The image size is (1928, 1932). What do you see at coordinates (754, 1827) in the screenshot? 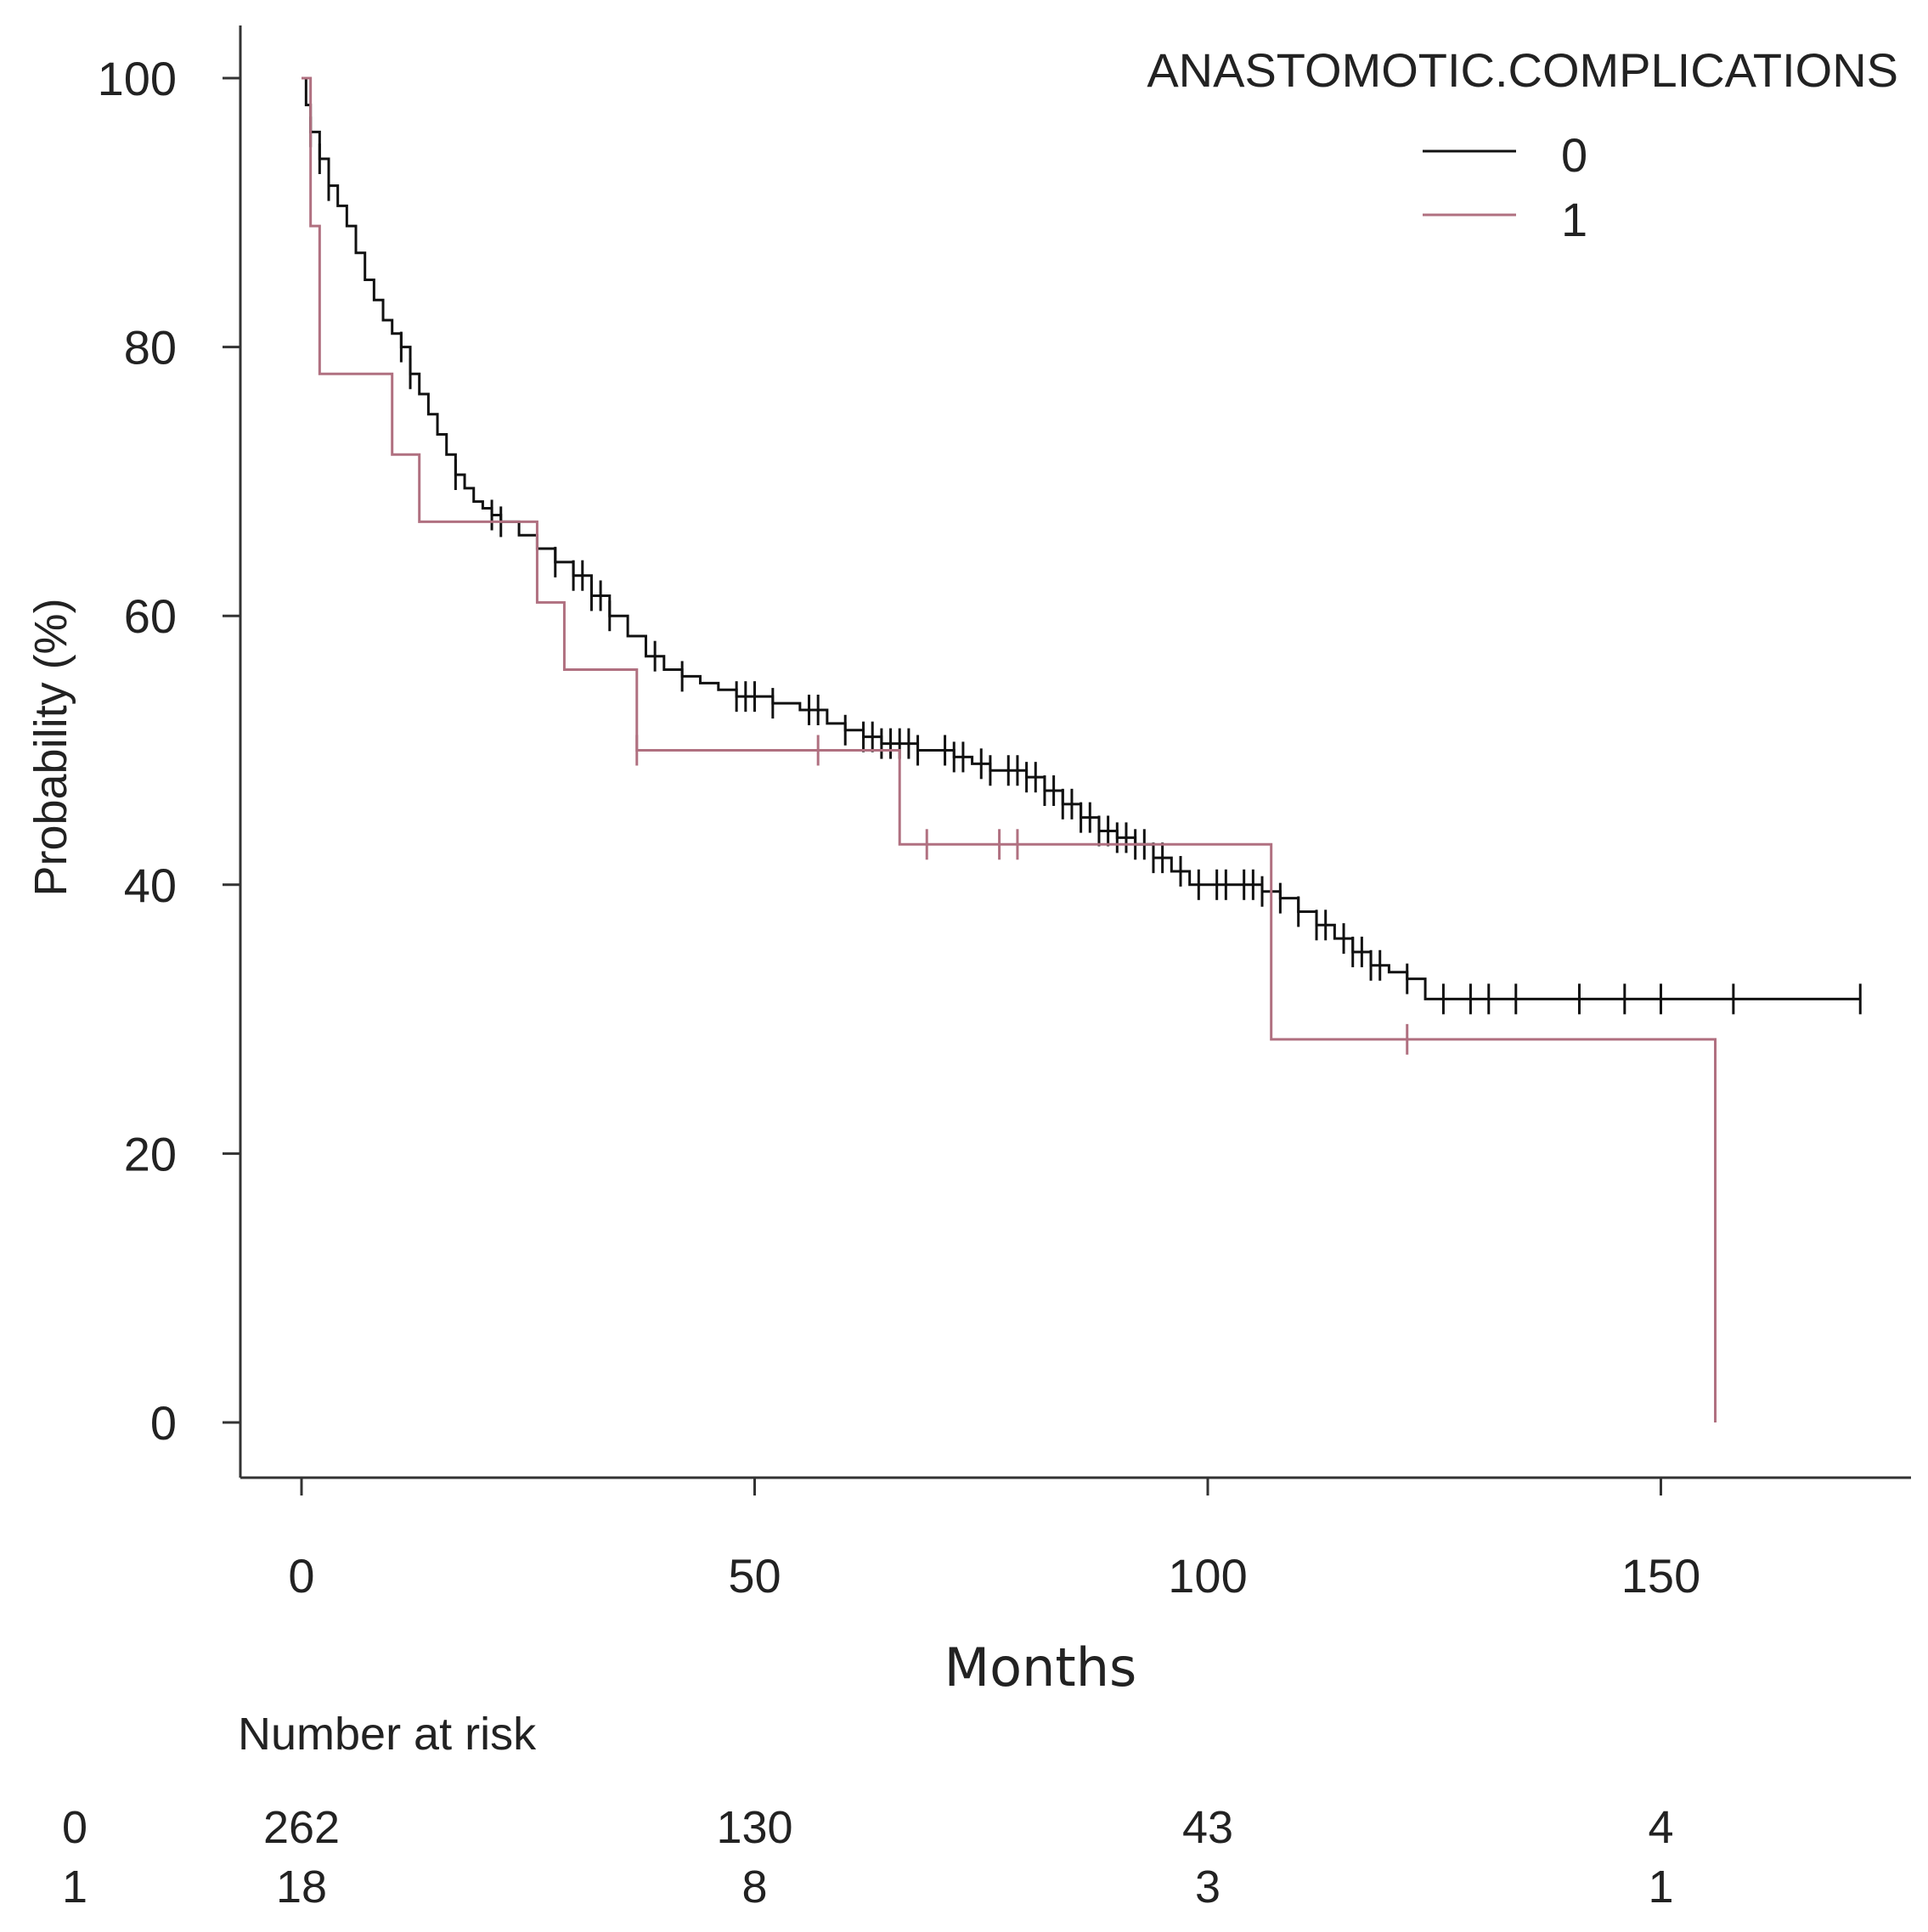
I see `risk-value-0-50: 130` at bounding box center [754, 1827].